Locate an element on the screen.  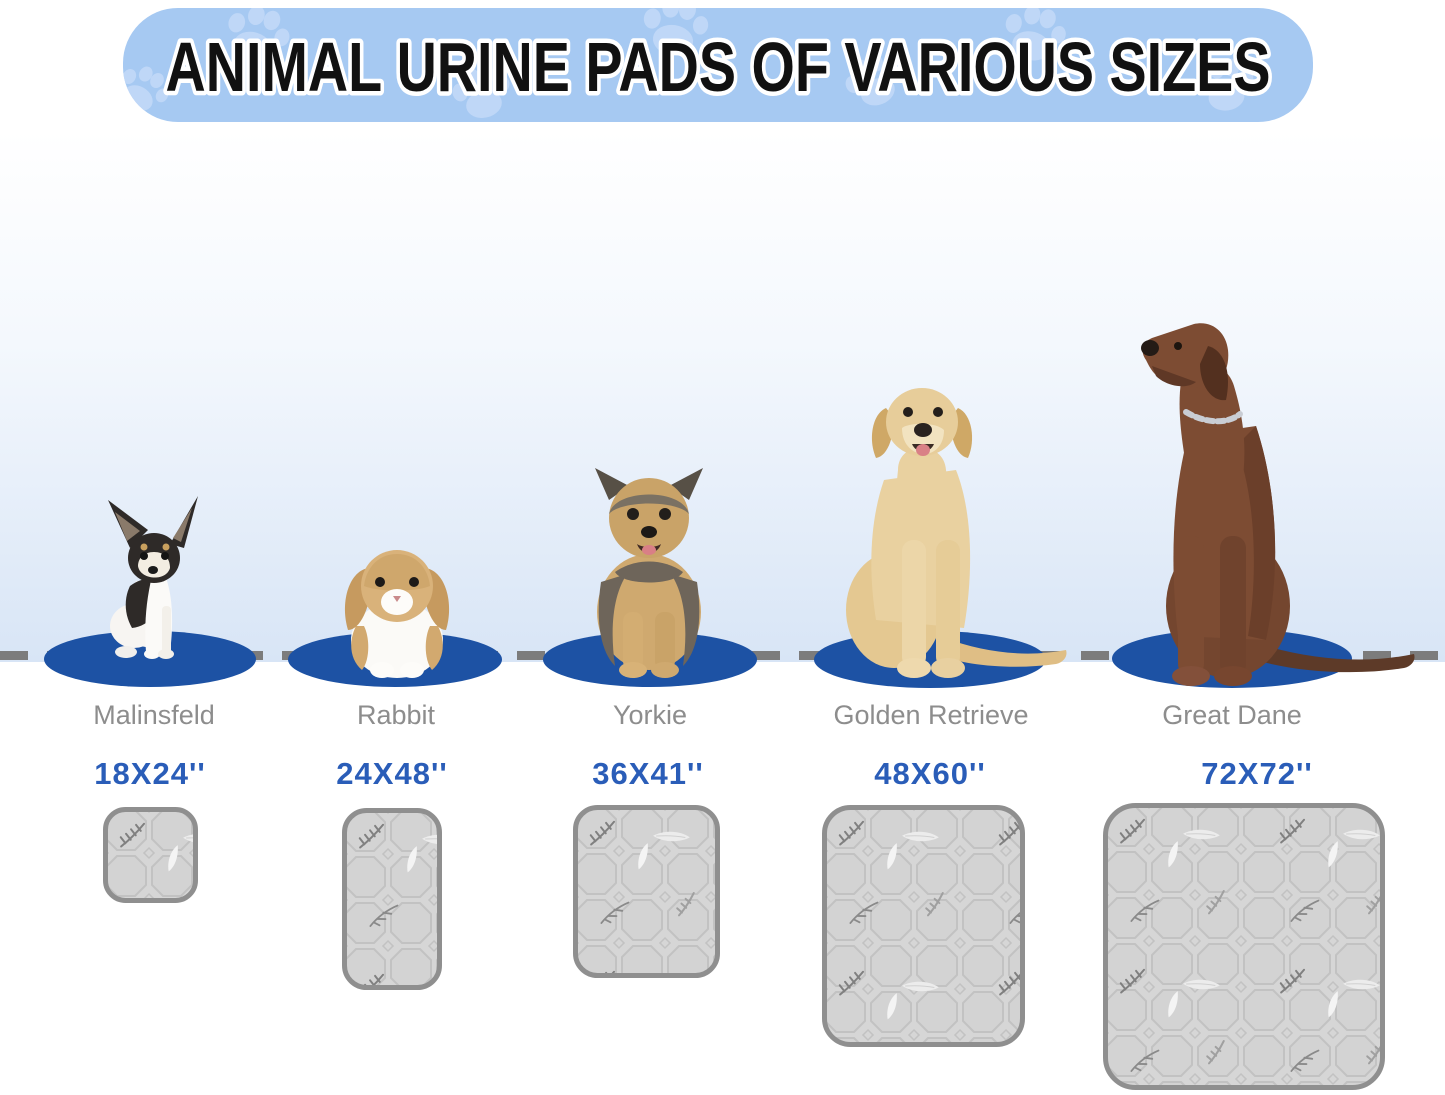
pee-pad-18x24 is located at coordinates (150, 855).